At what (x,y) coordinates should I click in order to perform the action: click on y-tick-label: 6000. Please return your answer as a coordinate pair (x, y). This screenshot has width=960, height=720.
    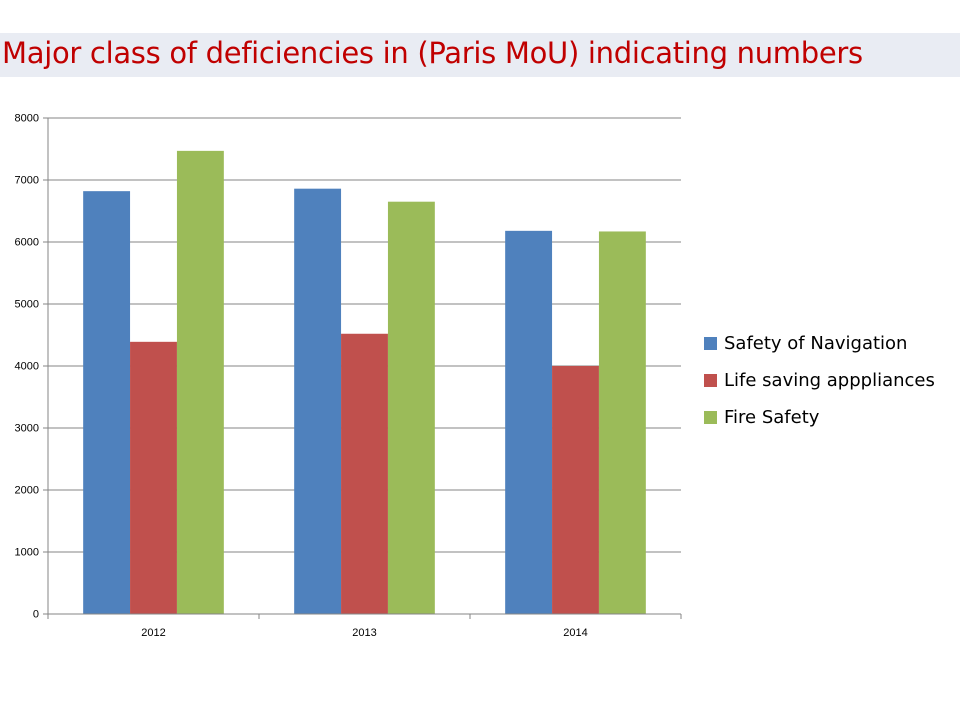
    Looking at the image, I should click on (27, 243).